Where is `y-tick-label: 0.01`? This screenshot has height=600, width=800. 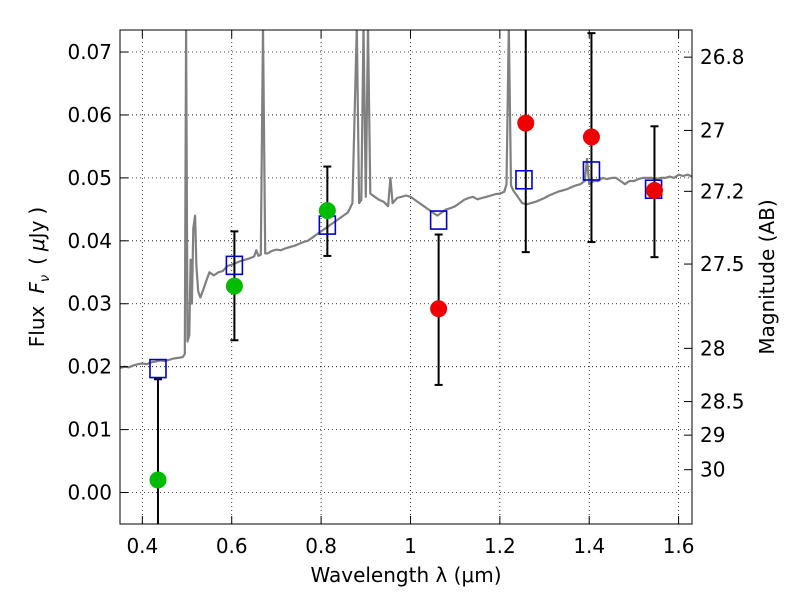
y-tick-label: 0.01 is located at coordinates (89, 430).